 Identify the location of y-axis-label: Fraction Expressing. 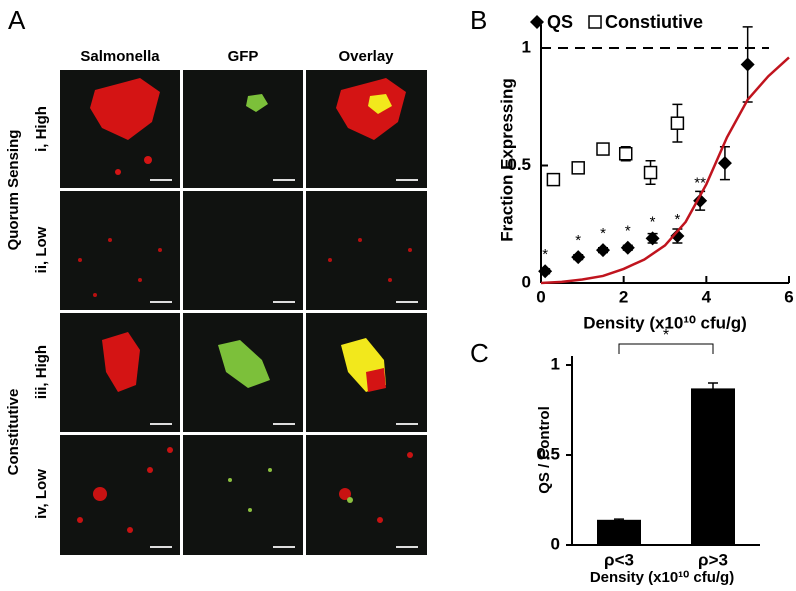
(506, 159).